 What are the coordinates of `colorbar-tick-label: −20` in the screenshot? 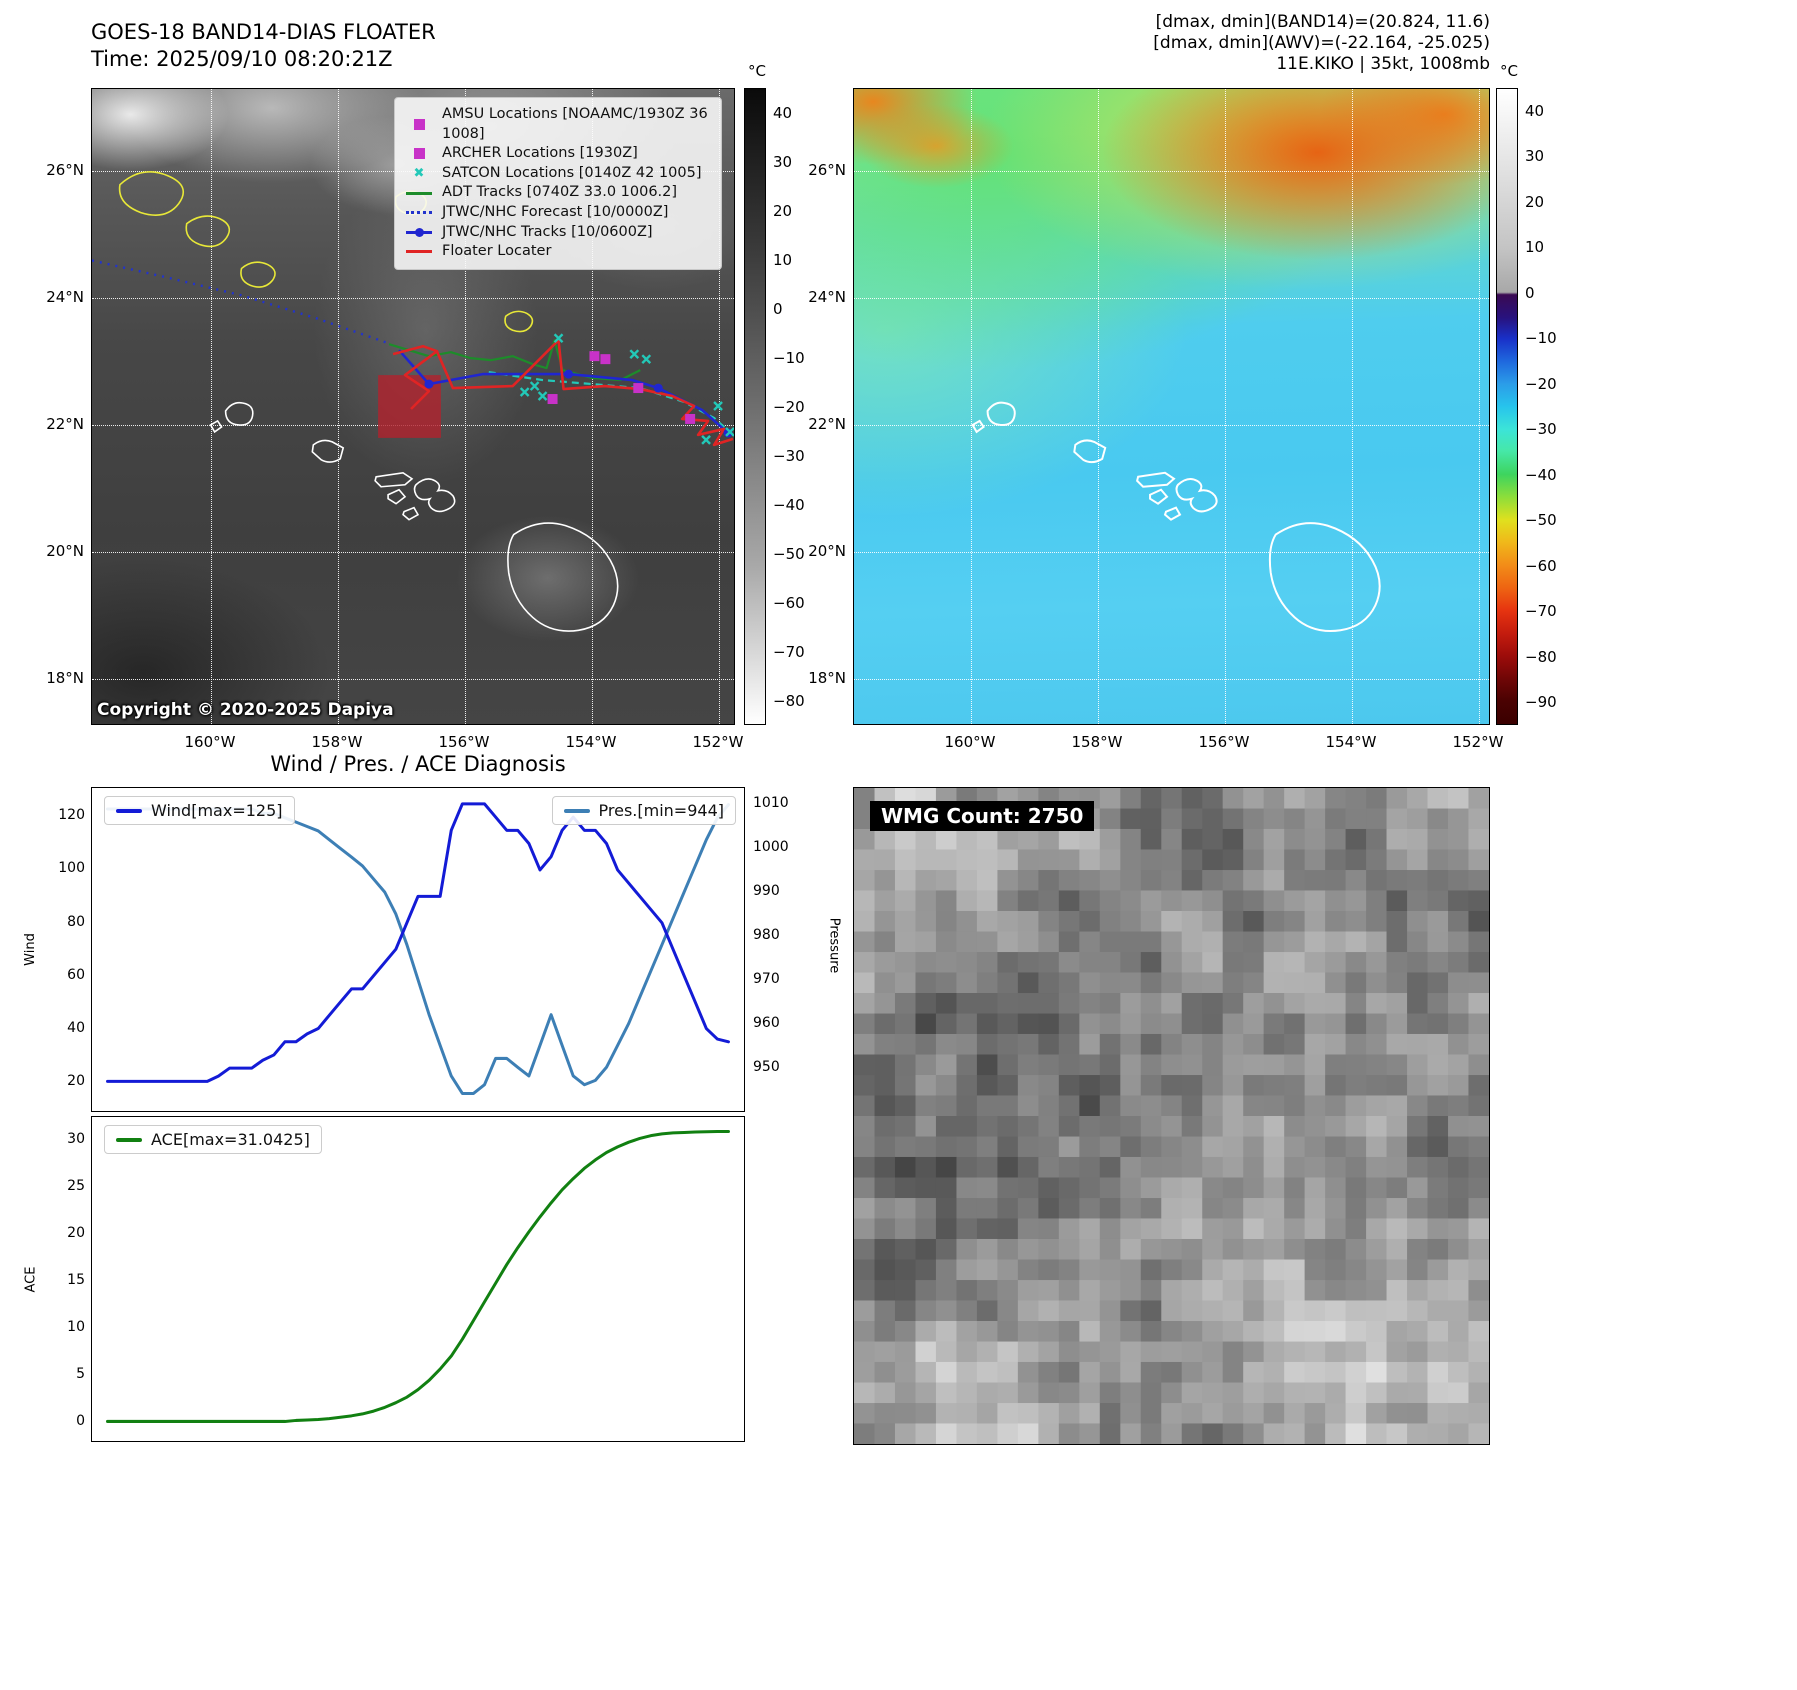 It's located at (789, 406).